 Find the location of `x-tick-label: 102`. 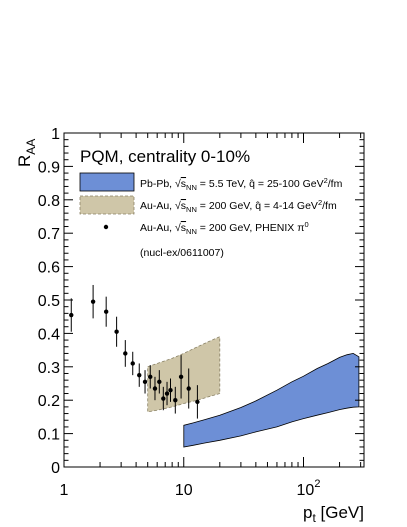

x-tick-label: 102 is located at coordinates (309, 488).